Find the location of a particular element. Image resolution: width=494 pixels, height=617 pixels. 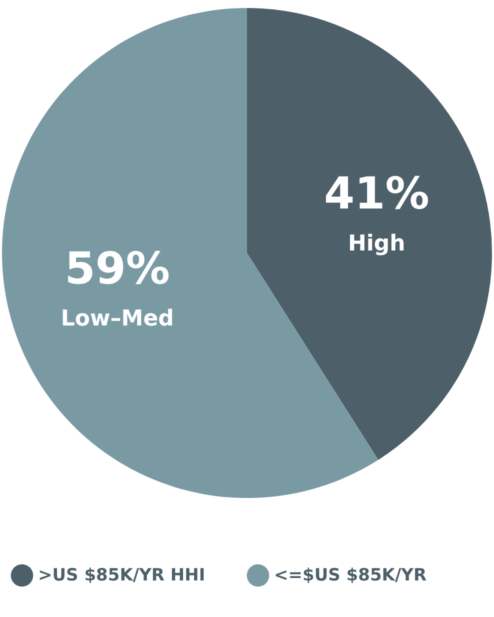

data-label: 59% is located at coordinates (117, 269).